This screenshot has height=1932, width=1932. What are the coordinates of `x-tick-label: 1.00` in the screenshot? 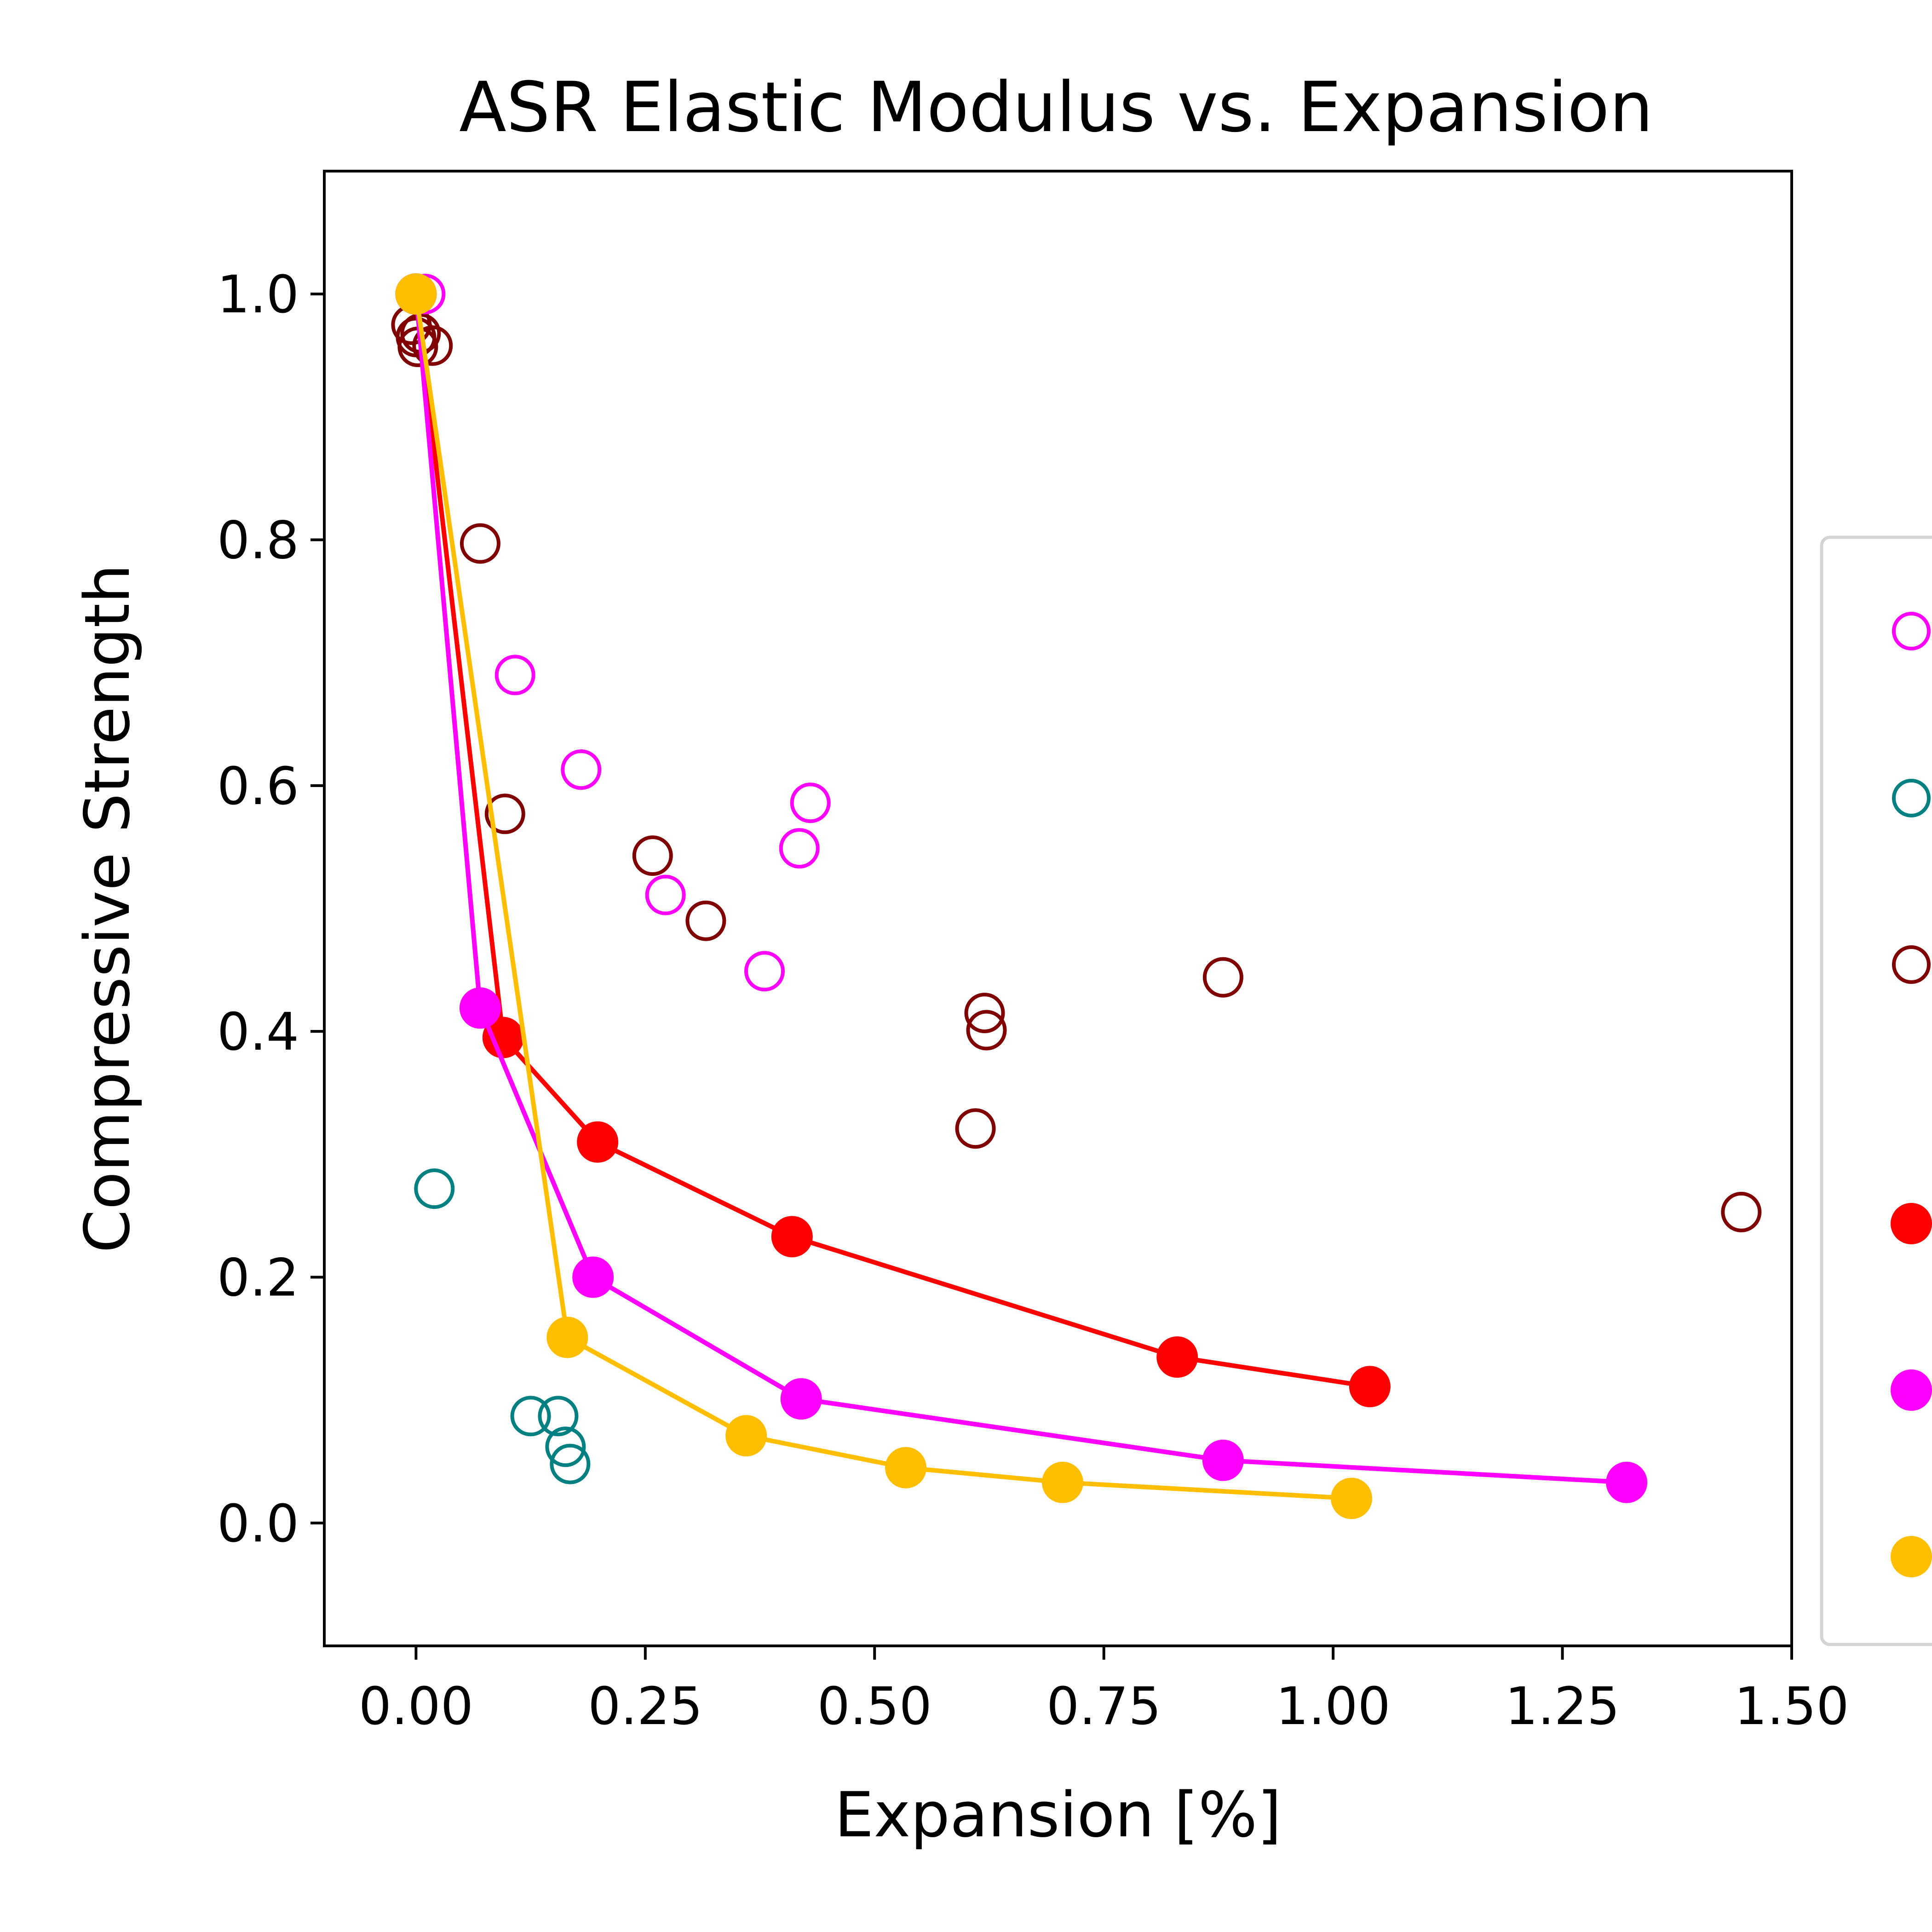 It's located at (1333, 1706).